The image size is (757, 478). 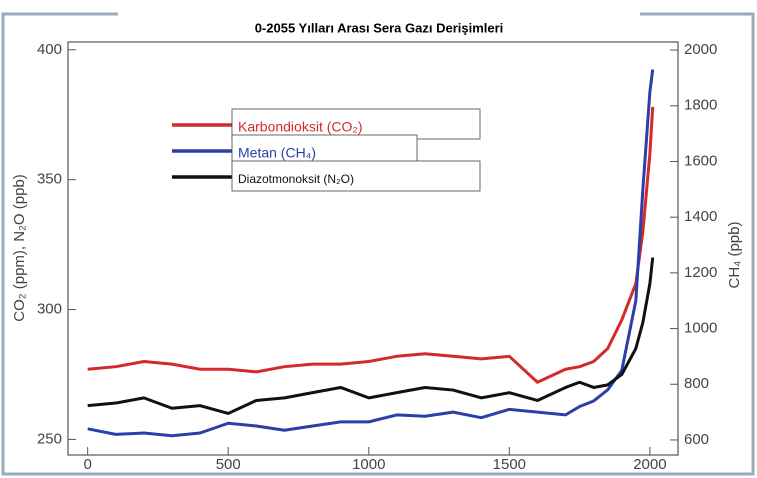 What do you see at coordinates (49, 309) in the screenshot?
I see `y-tick-label: 300` at bounding box center [49, 309].